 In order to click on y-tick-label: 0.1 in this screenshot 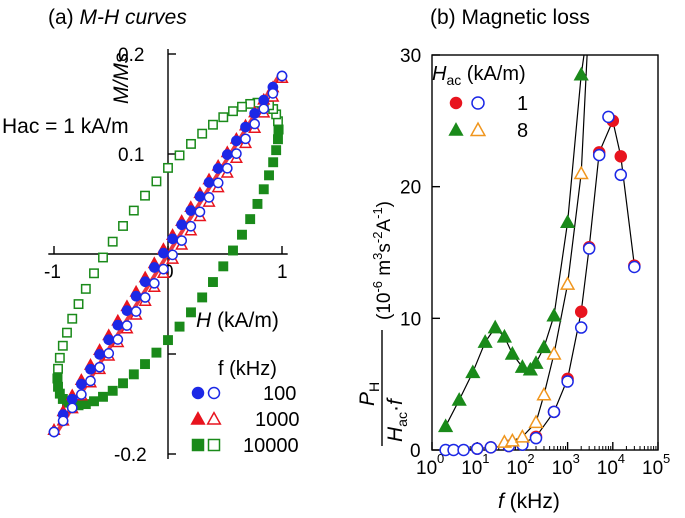, I will do `click(131, 155)`.